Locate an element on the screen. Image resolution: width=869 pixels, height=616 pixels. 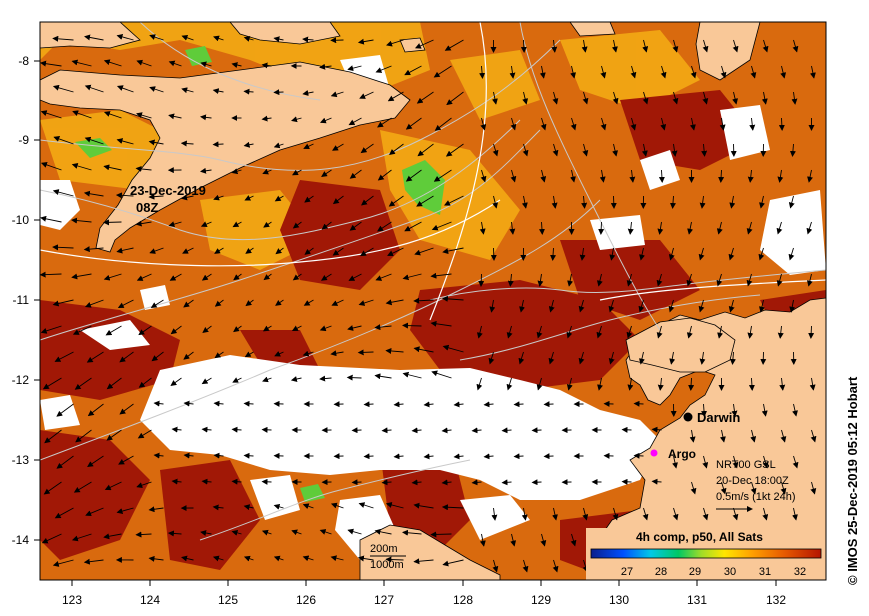
y-tick-label: -13 is located at coordinates (21, 460).